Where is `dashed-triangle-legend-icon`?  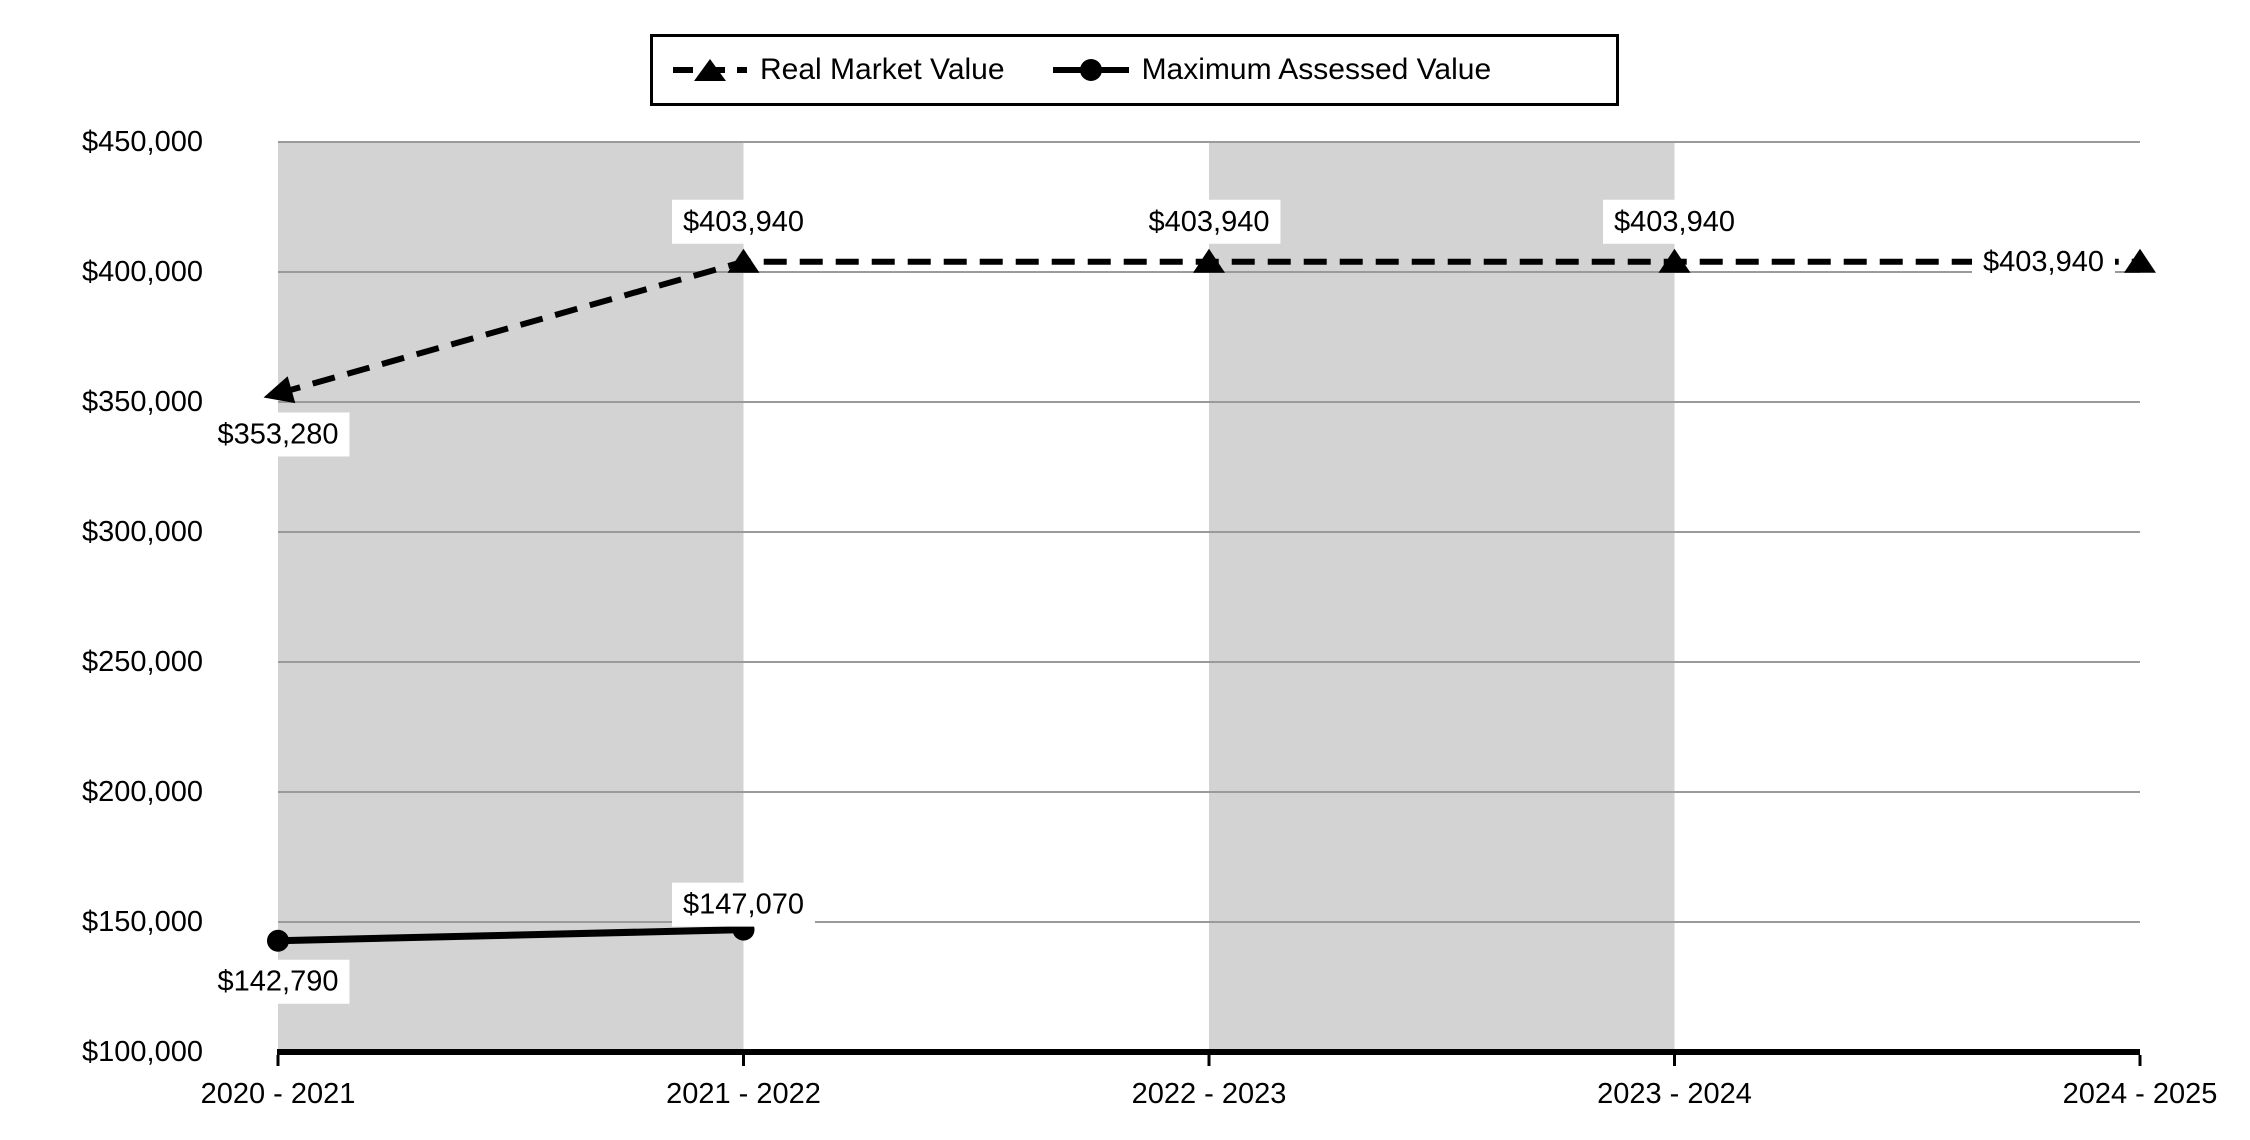 dashed-triangle-legend-icon is located at coordinates (710, 70).